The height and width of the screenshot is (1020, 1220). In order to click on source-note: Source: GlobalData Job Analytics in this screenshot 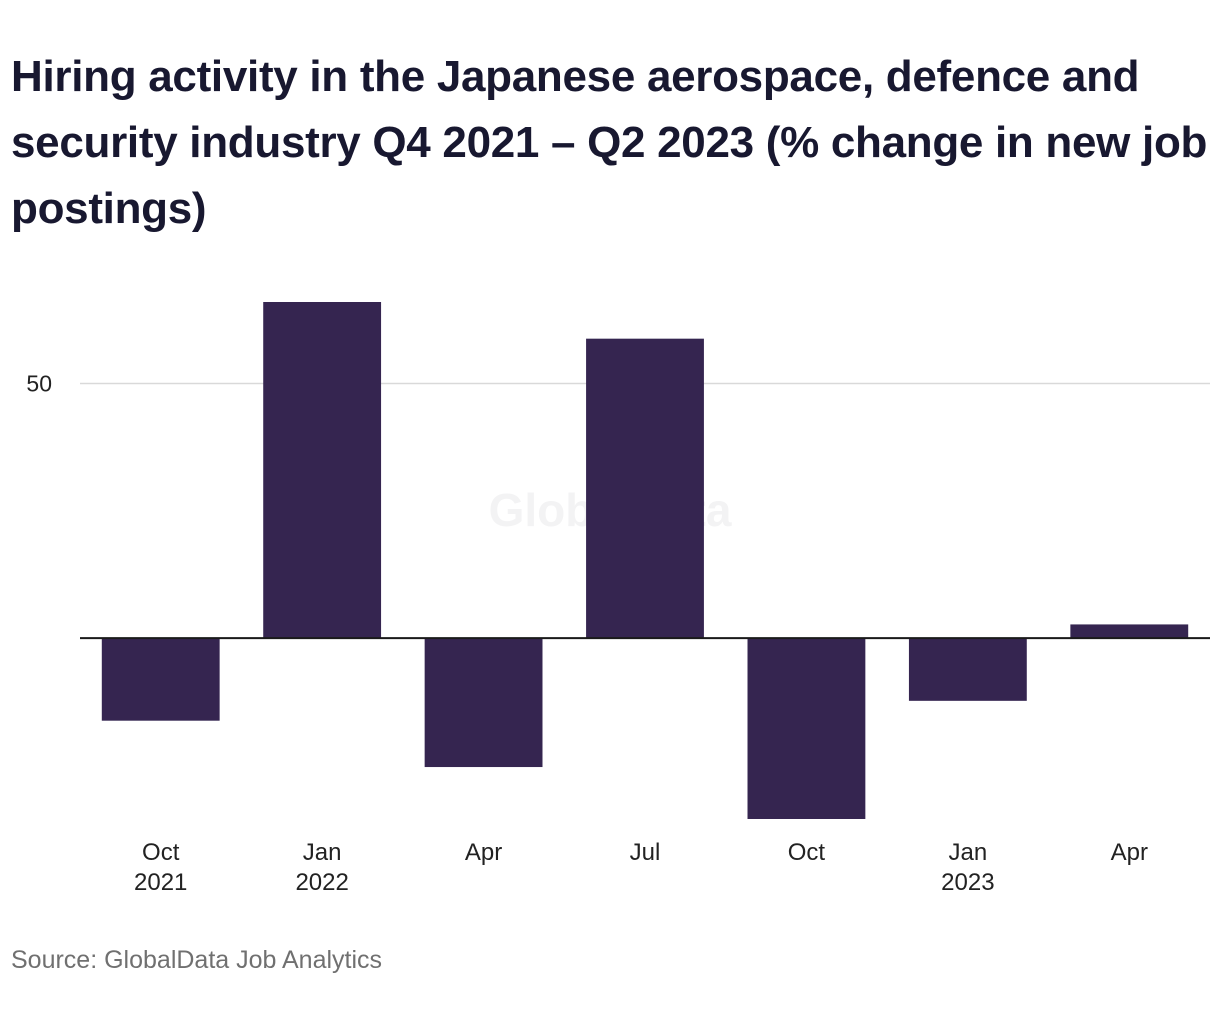, I will do `click(197, 960)`.